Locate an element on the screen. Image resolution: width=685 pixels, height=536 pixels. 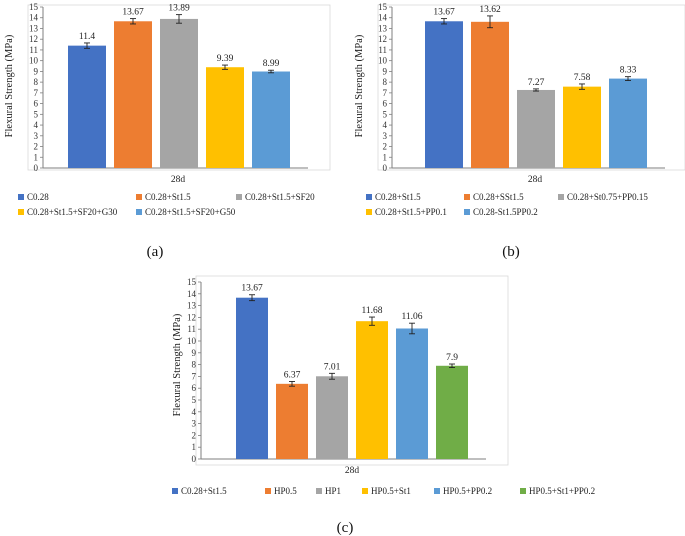
panel-a-data-label: 13.89 is located at coordinates (179, 9).